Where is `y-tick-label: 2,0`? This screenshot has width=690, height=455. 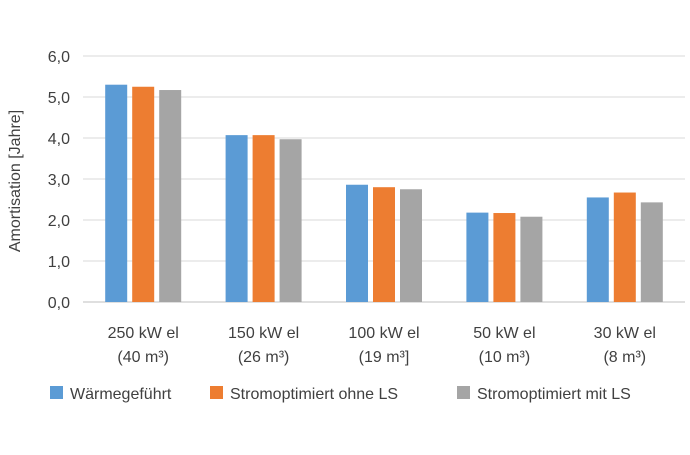
y-tick-label: 2,0 is located at coordinates (59, 221).